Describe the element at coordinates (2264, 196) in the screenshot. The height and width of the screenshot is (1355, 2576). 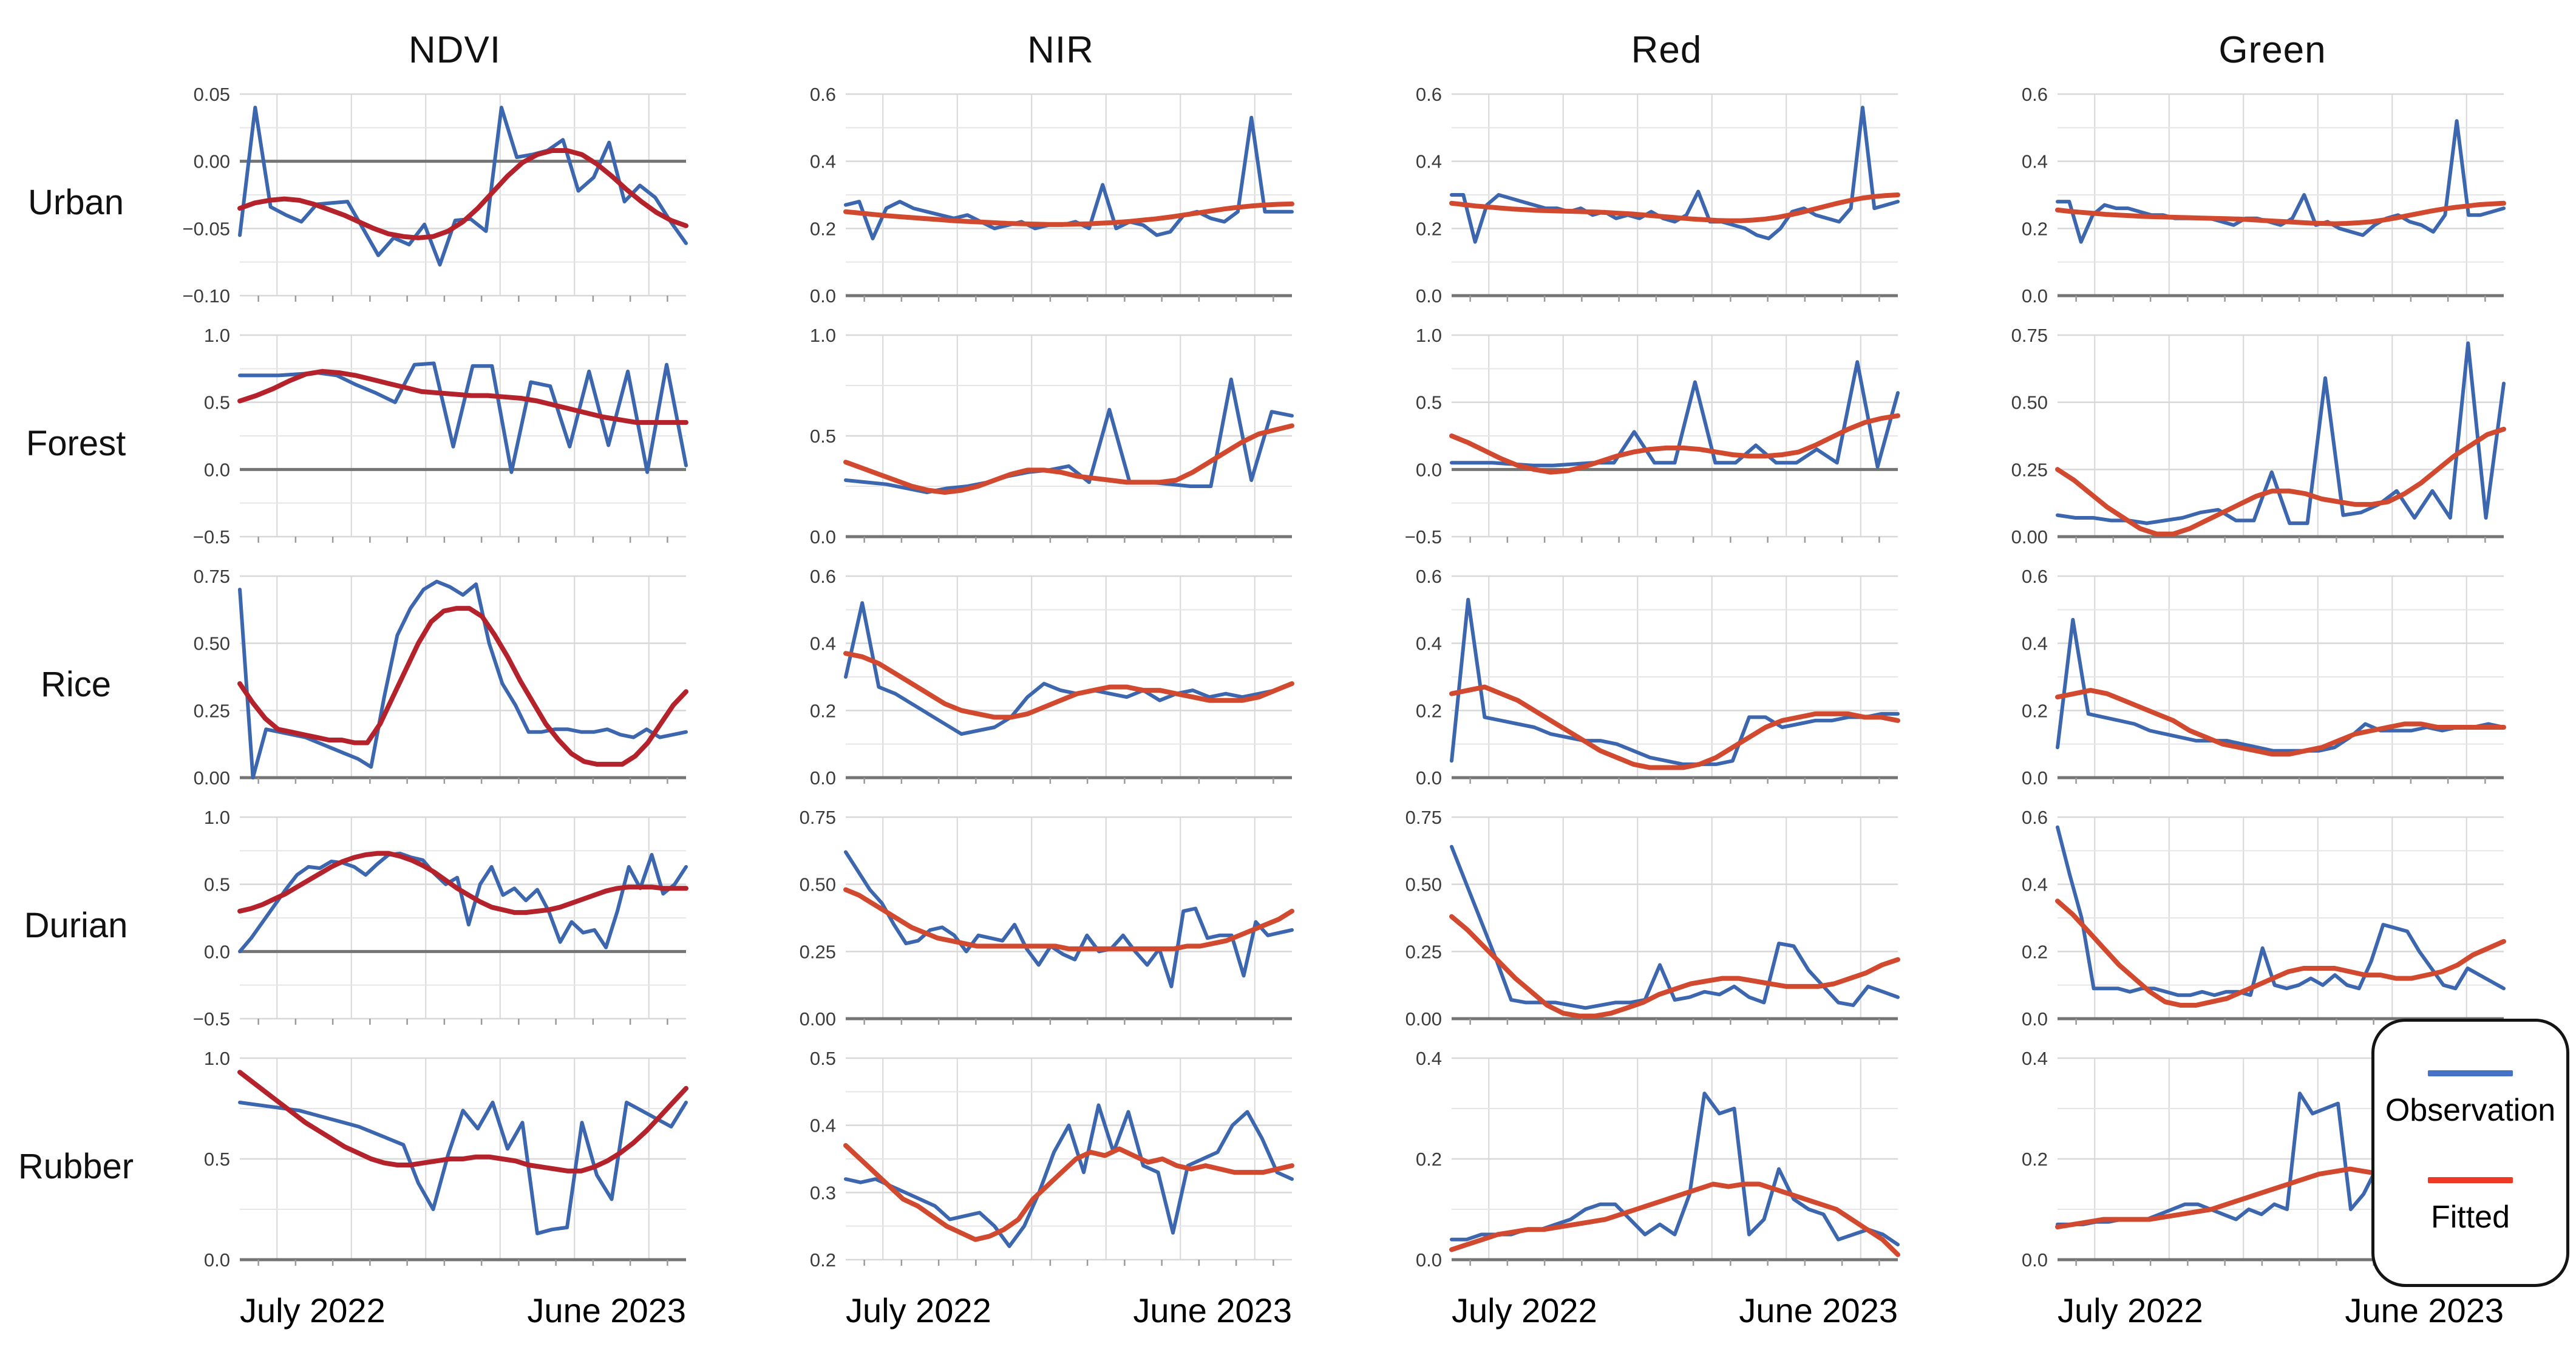
I see `chart-svg-urban-green: 0.6 0.4 0.2 0.0` at that location.